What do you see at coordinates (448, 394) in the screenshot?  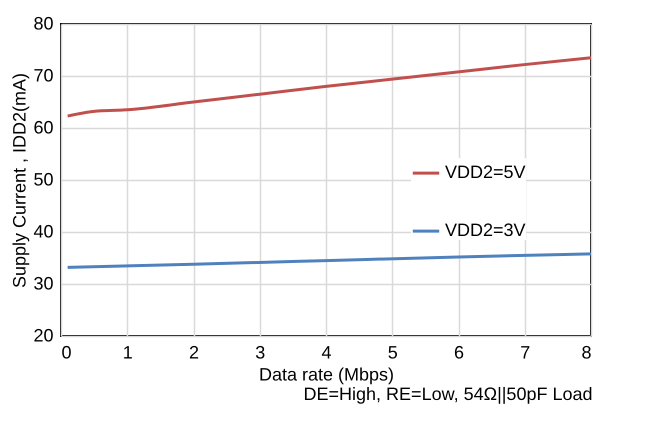 I see `text: DE=High, RE=Low, 54Ω||50pF Load` at bounding box center [448, 394].